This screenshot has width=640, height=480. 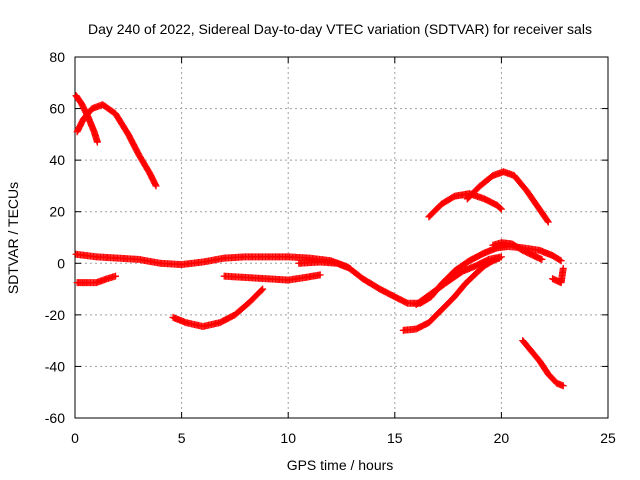 I want to click on y-tick-label: 80, so click(x=57, y=57).